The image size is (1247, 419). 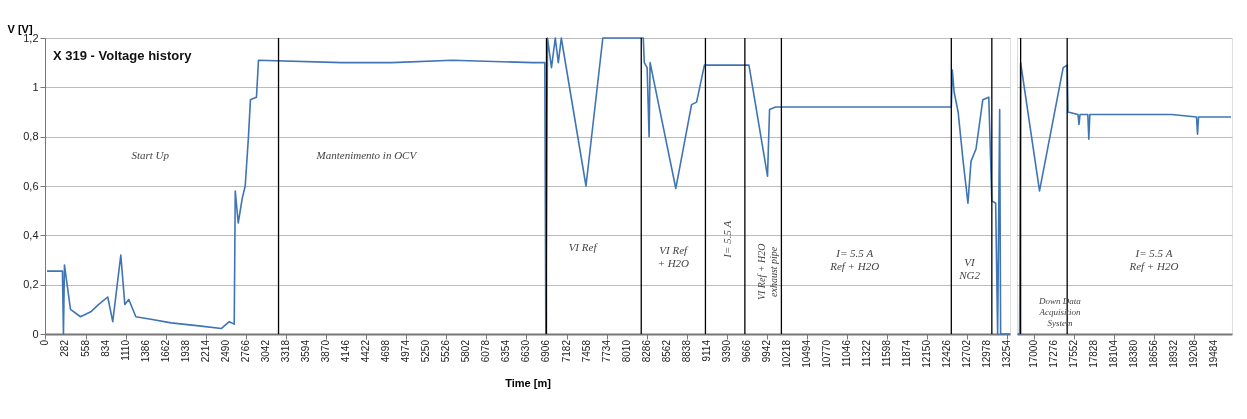 What do you see at coordinates (85, 348) in the screenshot?
I see `x-tick-label: 558` at bounding box center [85, 348].